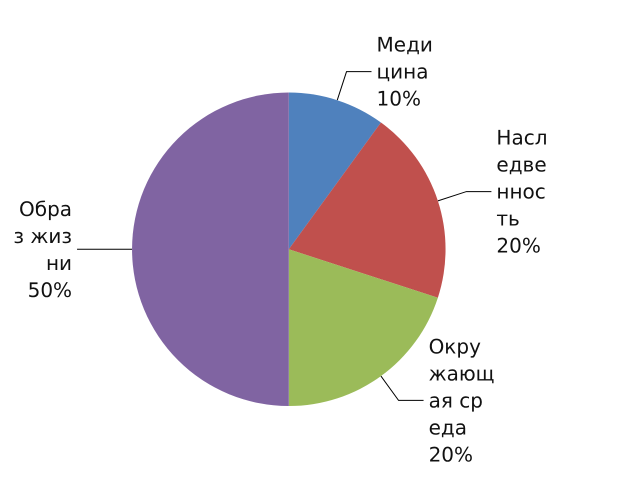  What do you see at coordinates (404, 58) in the screenshot?
I see `slice-label: Медицина` at bounding box center [404, 58].